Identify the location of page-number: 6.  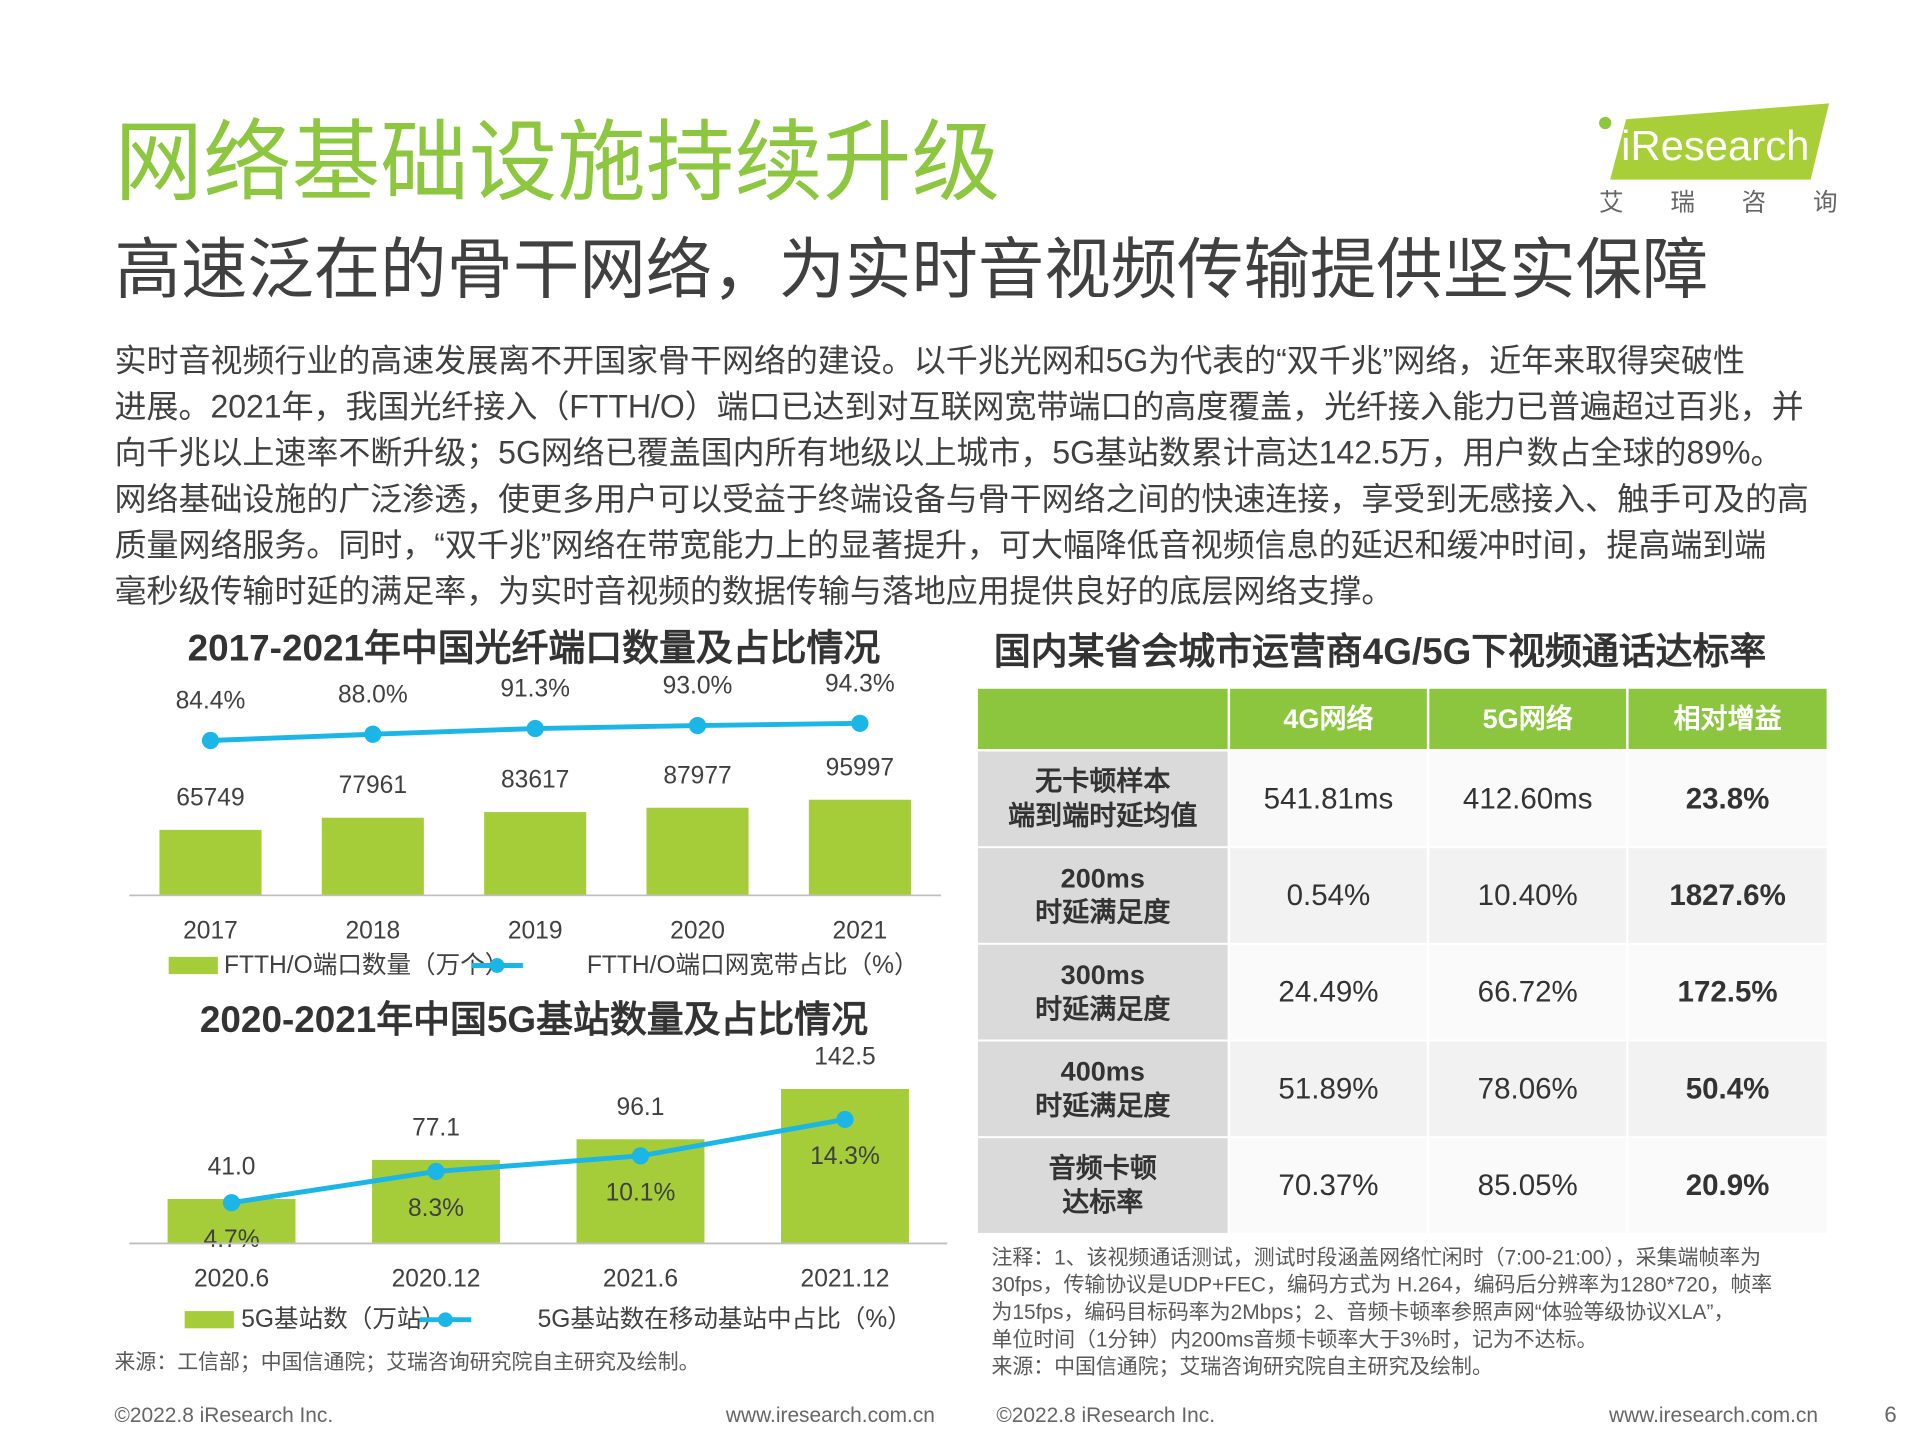
(1890, 1414).